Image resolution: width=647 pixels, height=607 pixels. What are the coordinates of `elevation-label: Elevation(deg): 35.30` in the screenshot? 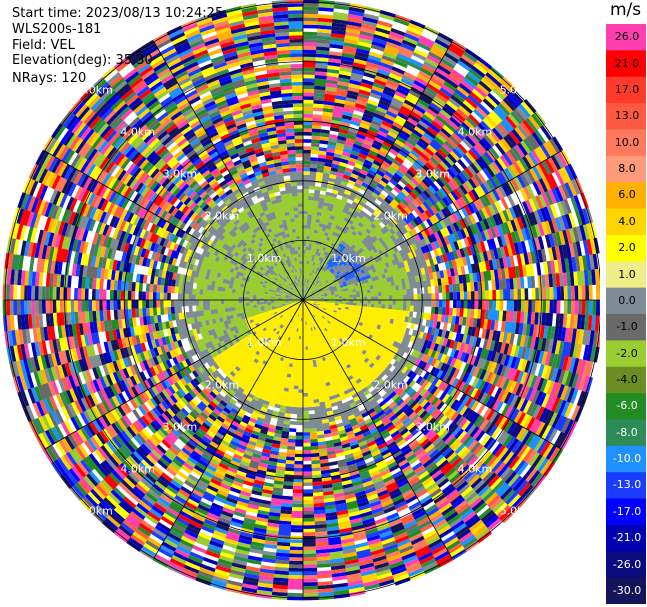 It's located at (82, 60).